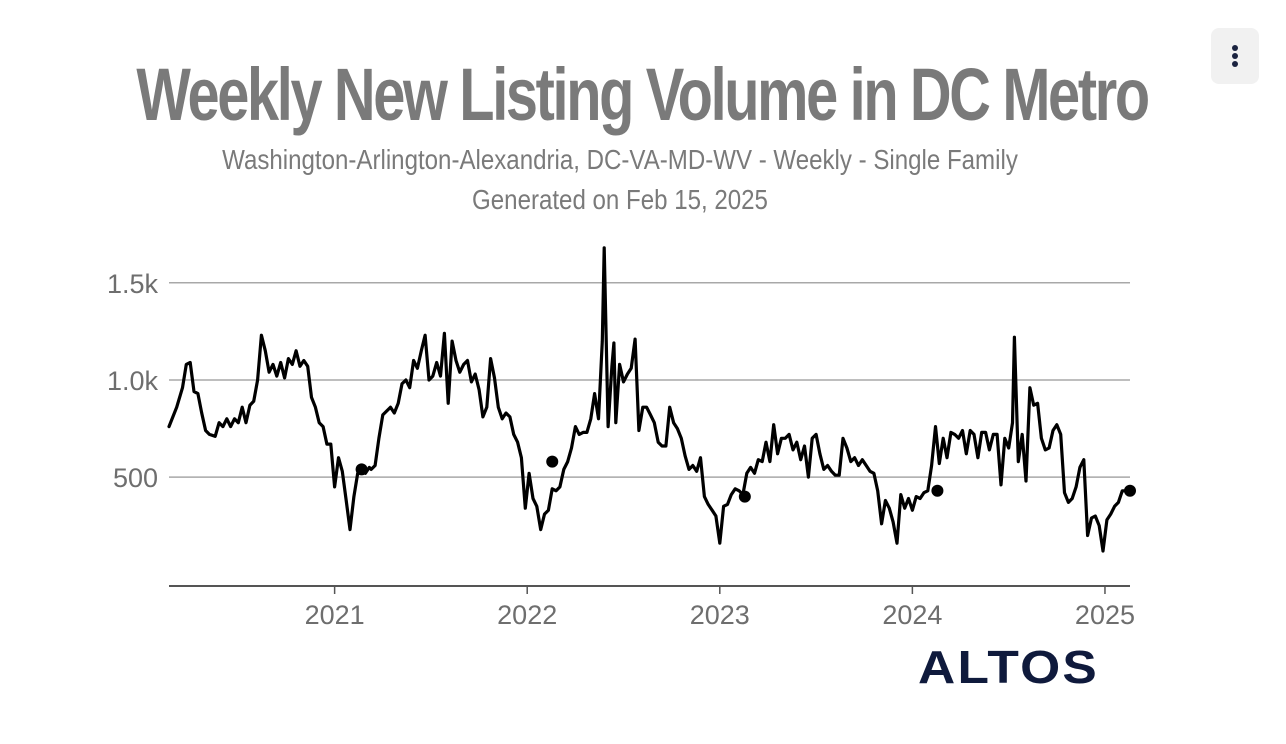 This screenshot has width=1286, height=744. Describe the element at coordinates (1235, 56) in the screenshot. I see `chart-menu-button` at that location.